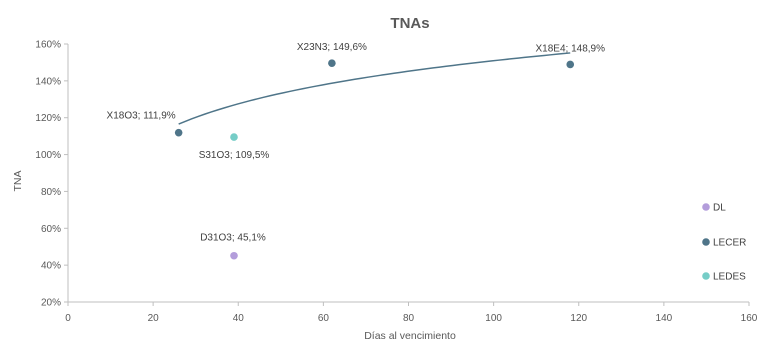 The width and height of the screenshot is (777, 345). I want to click on y-tick-label: 40%, so click(51, 266).